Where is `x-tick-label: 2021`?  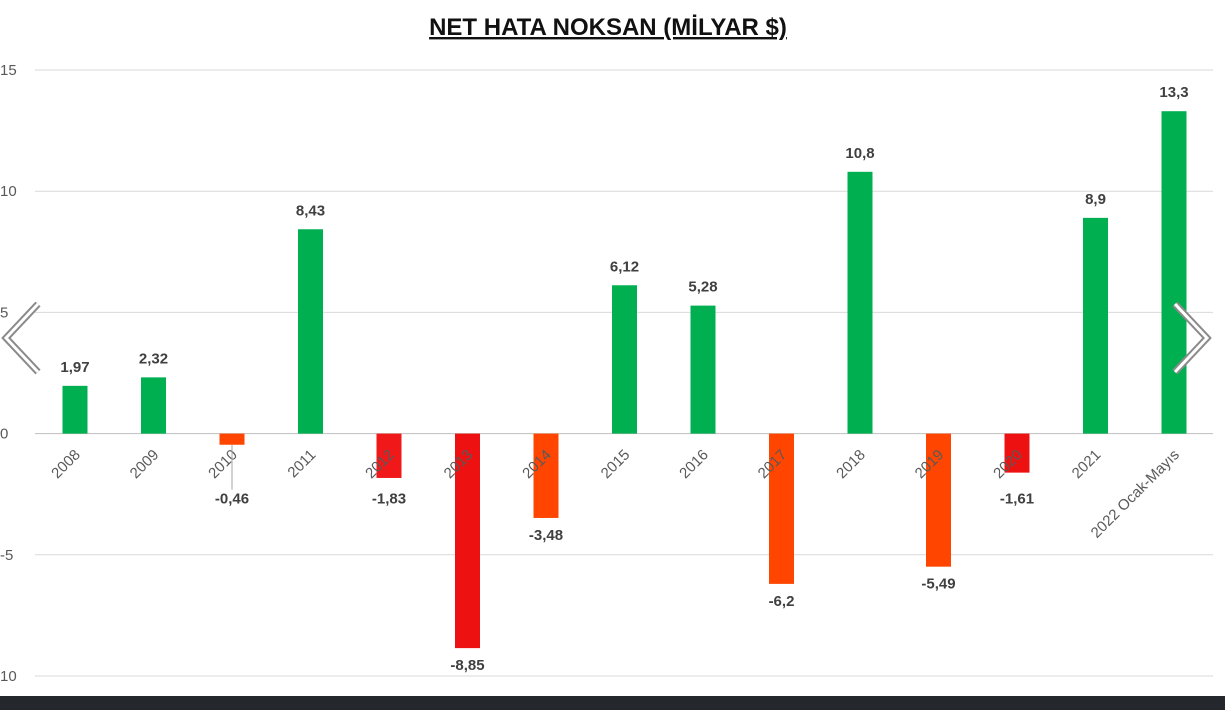
x-tick-label: 2021 is located at coordinates (1087, 464).